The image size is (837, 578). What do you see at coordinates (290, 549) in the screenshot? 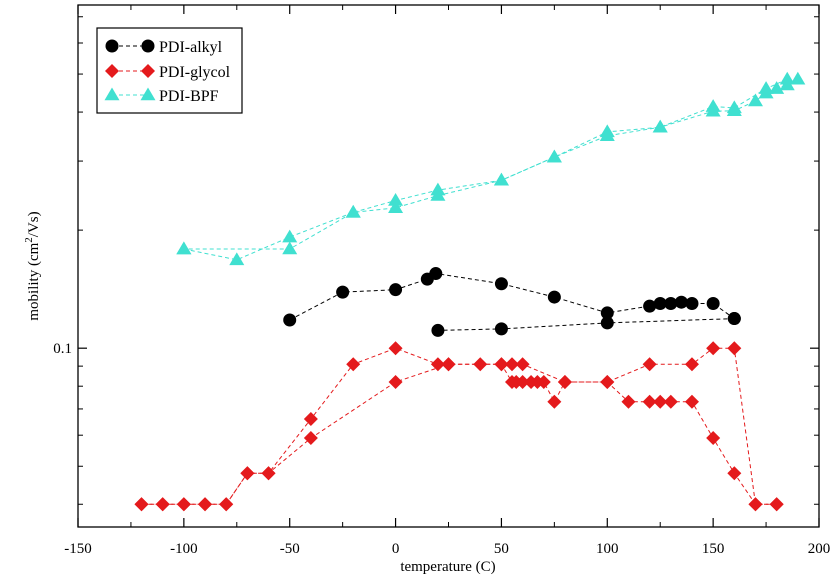
I see `x-tick-label: -50` at bounding box center [290, 549].